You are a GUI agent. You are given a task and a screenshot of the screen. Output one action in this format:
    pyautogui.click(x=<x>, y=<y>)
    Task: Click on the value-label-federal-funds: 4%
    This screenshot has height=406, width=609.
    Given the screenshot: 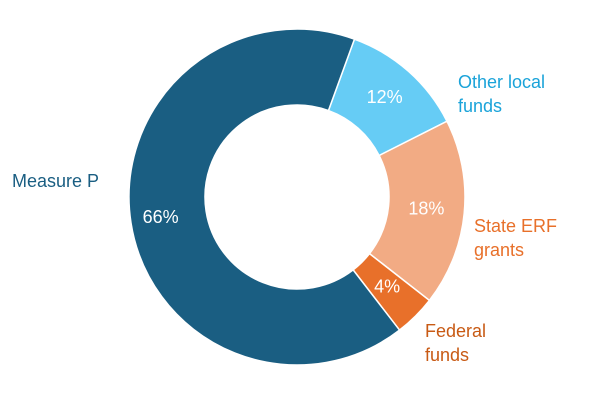 What is the action you would take?
    pyautogui.click(x=387, y=287)
    